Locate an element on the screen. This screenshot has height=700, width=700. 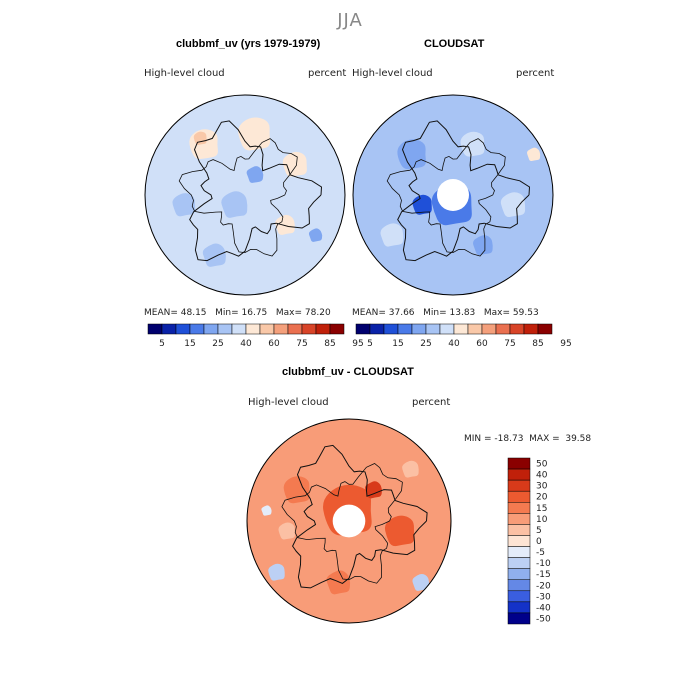
panel2-min-value: 13.83 is located at coordinates (462, 313).